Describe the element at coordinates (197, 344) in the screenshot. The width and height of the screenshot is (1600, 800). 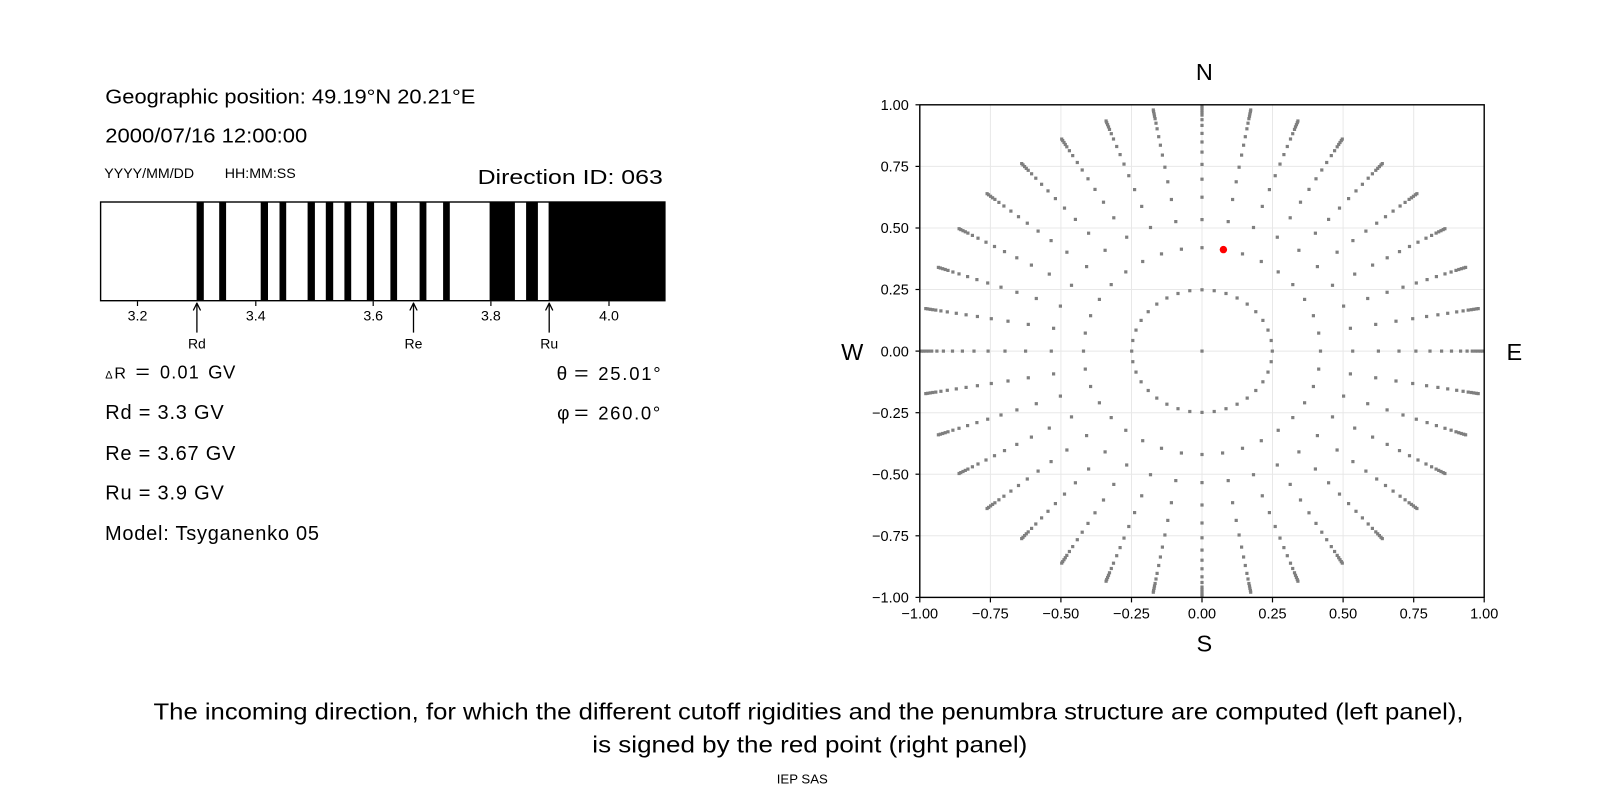
I see `svg-text: Rd` at that location.